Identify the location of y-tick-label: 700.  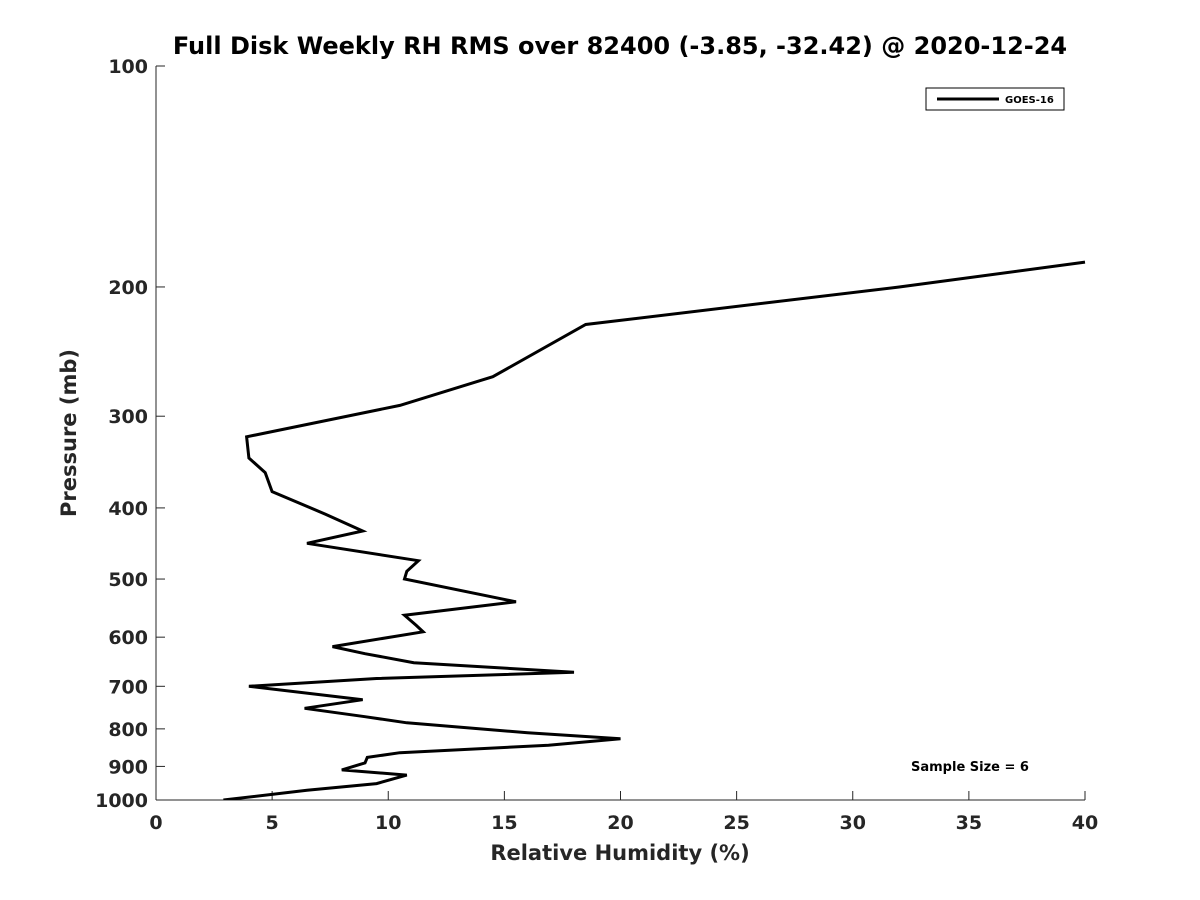
(128, 687).